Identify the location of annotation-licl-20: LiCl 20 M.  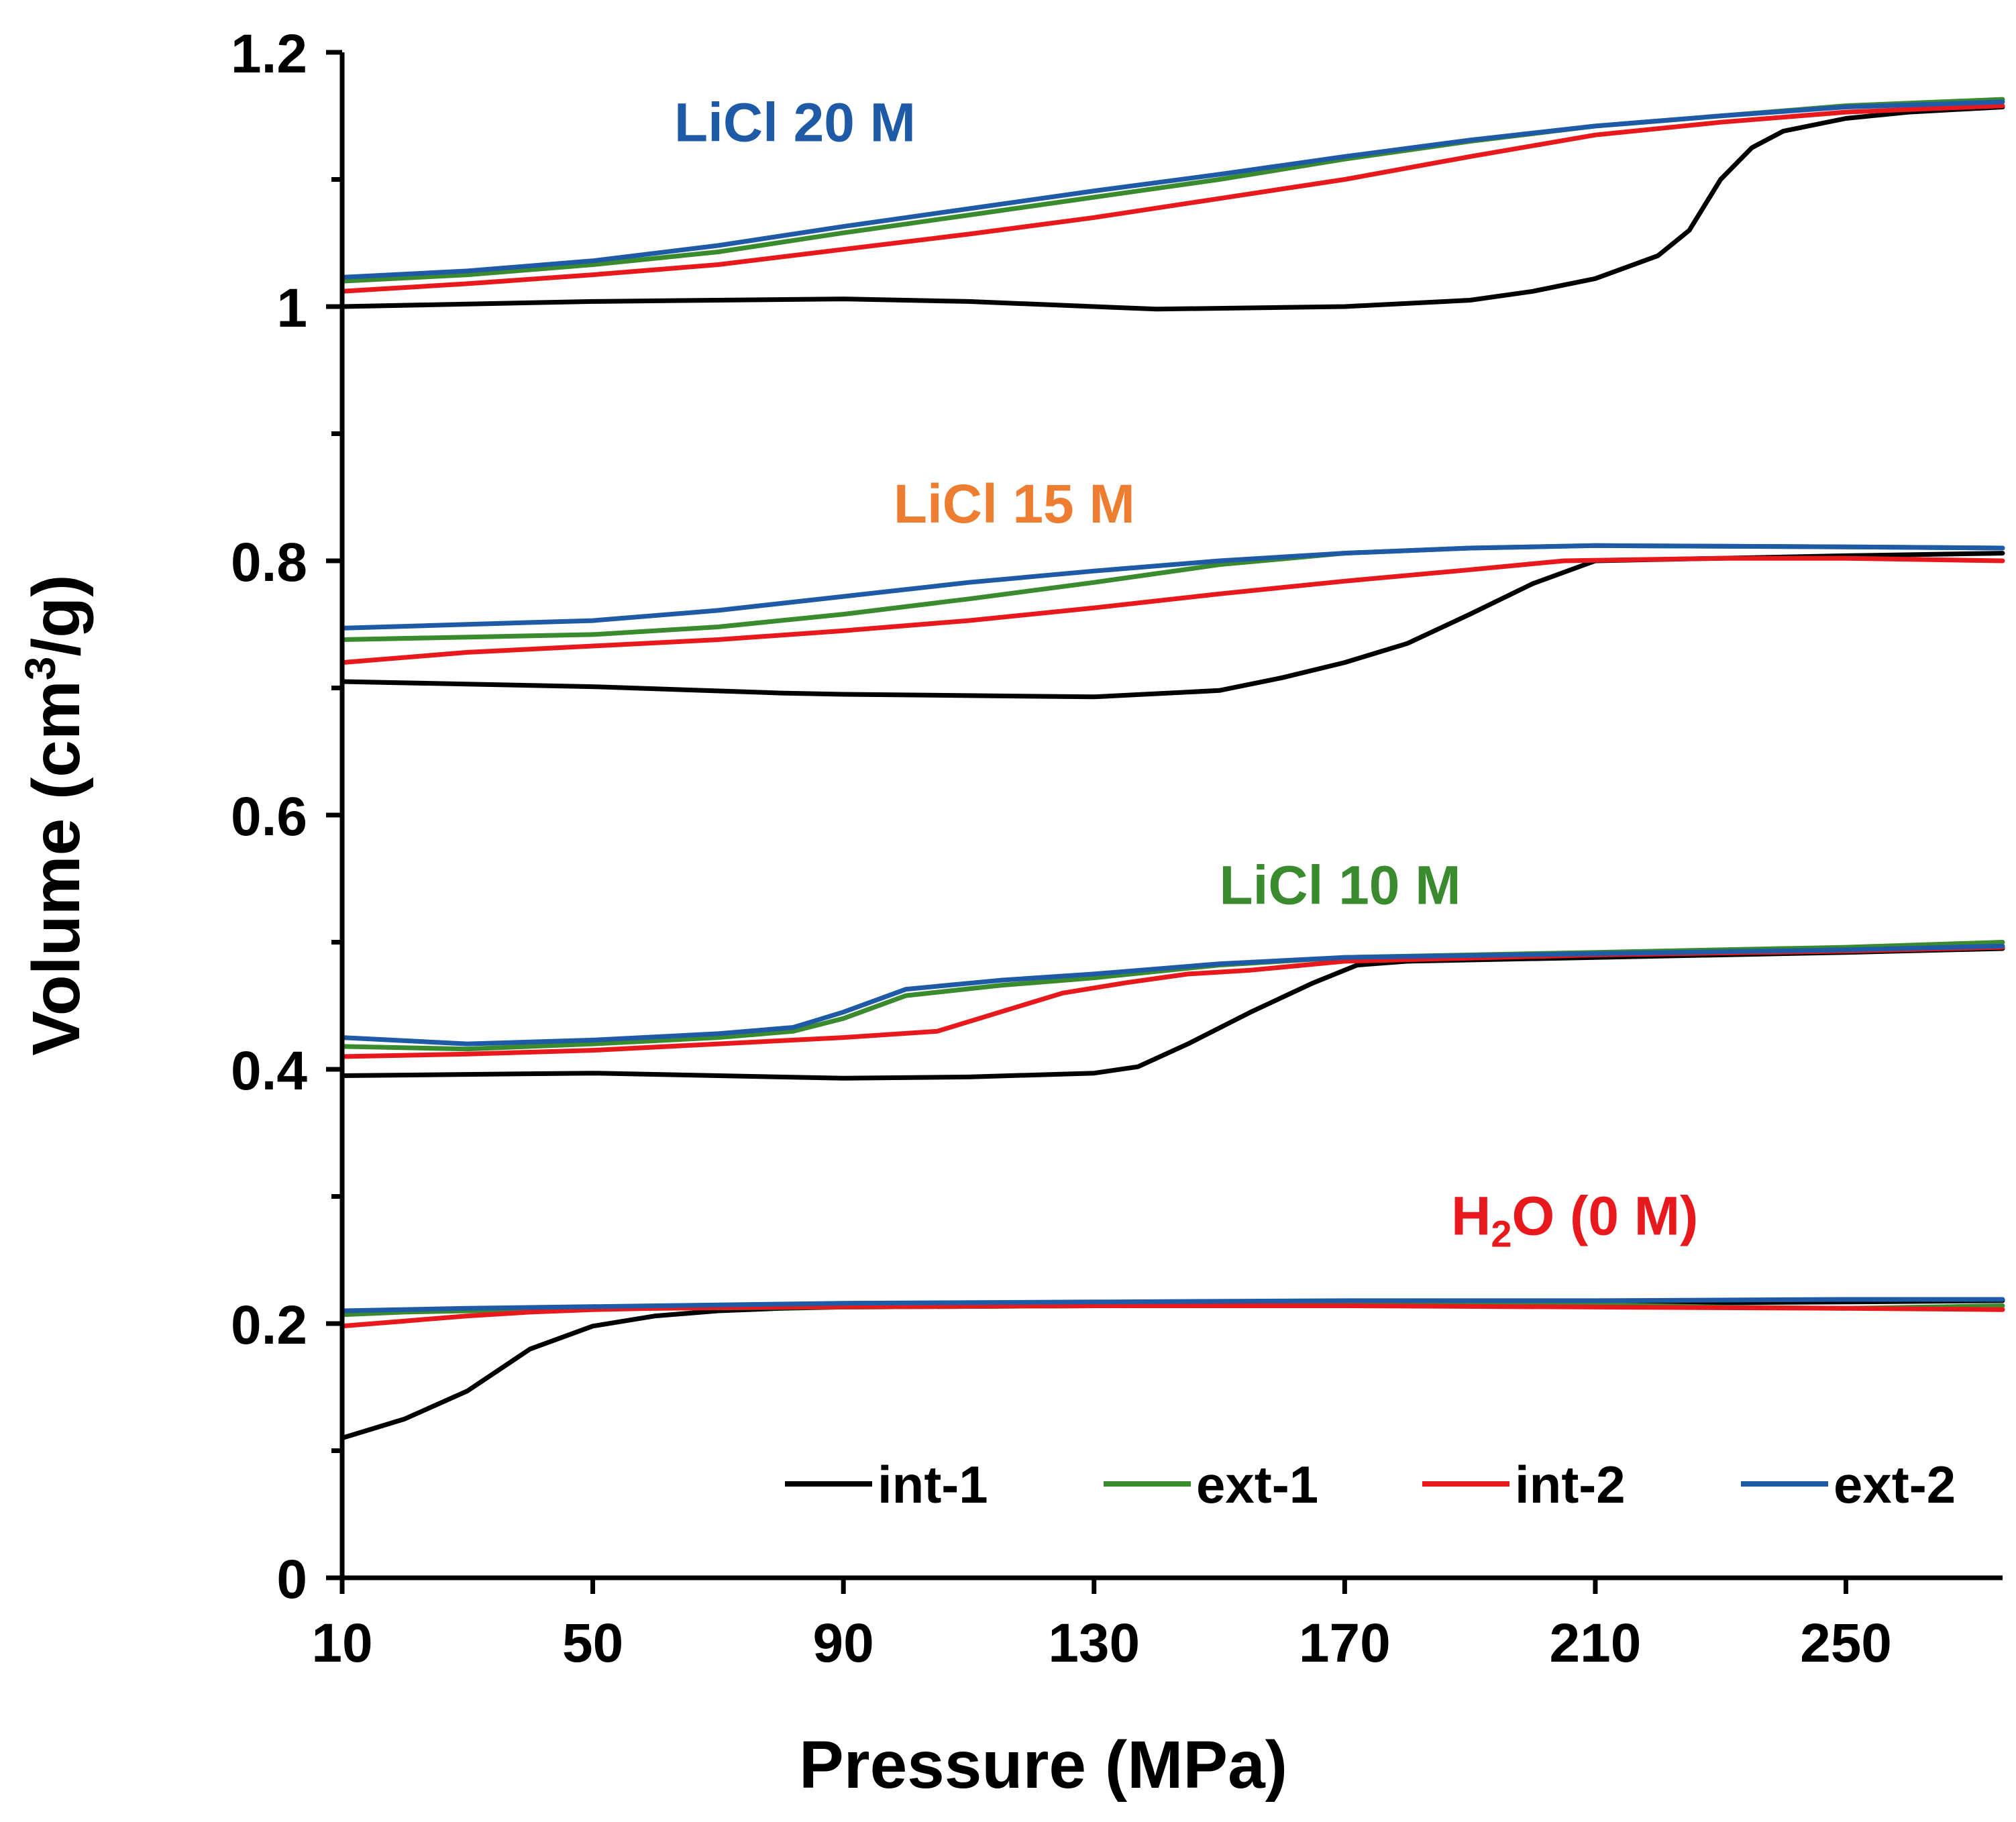
(795, 123).